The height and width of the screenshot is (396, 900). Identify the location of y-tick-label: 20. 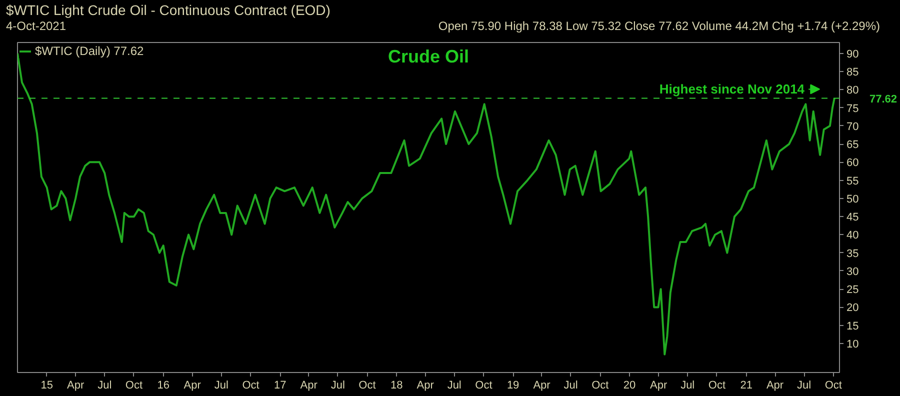
(852, 308).